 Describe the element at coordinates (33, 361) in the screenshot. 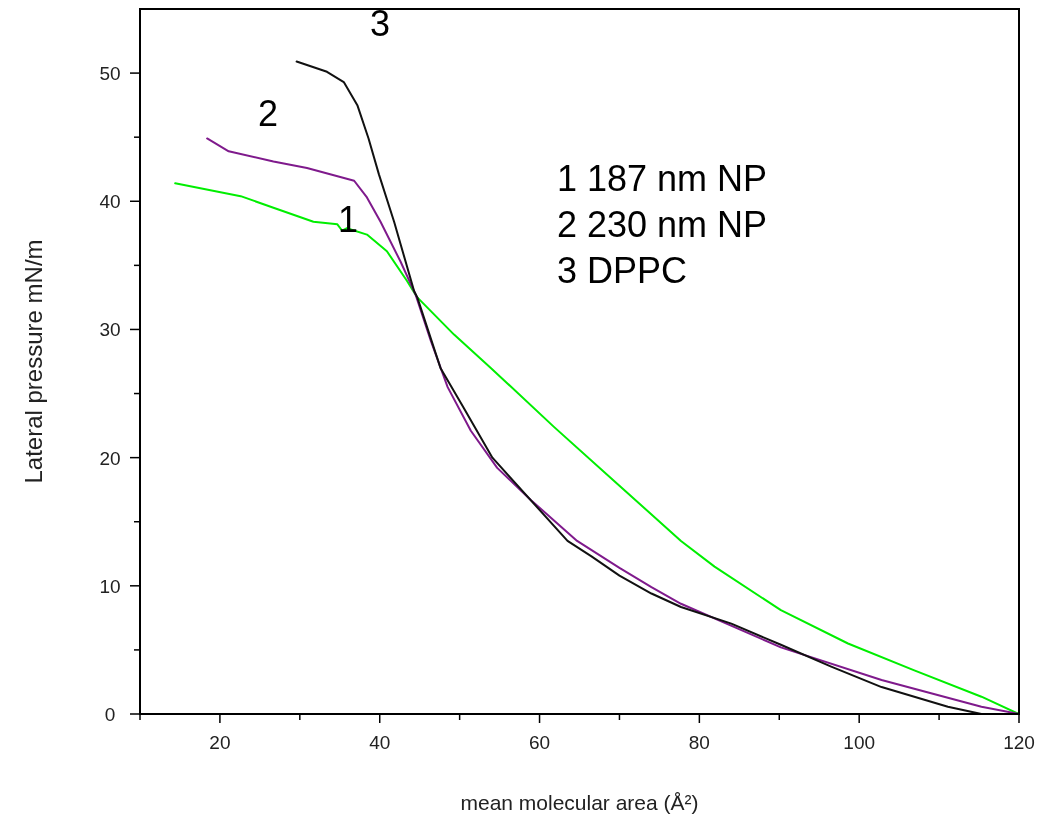

I see `y-axis-title: Lateral pressure mN/m` at that location.